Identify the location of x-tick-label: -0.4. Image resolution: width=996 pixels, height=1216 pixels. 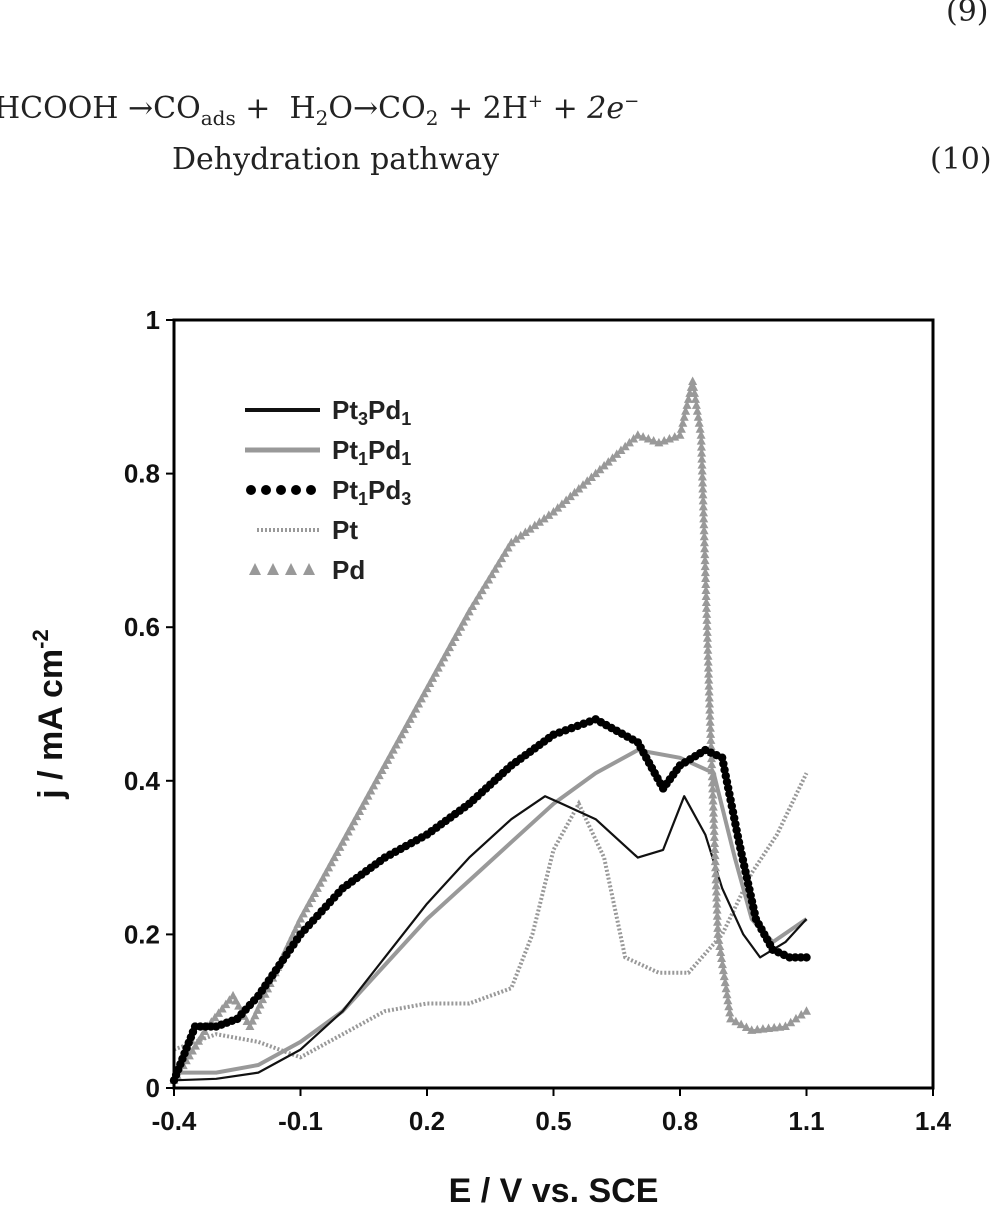
(174, 1121).